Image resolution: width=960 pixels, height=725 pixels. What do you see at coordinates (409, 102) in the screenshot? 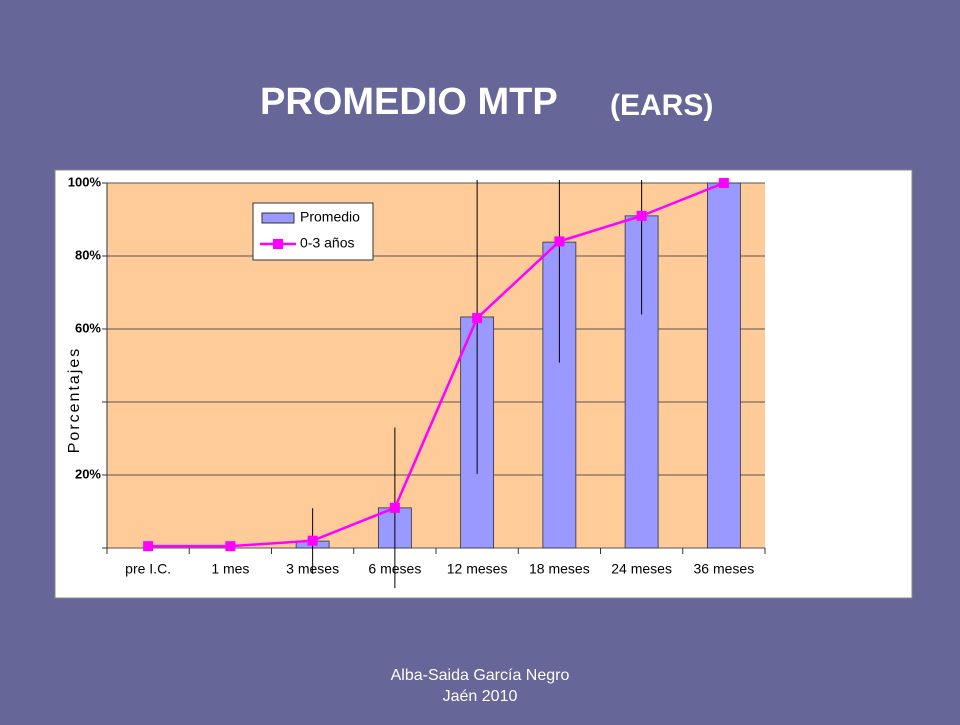
I see `title: PROMEDIO MTP` at bounding box center [409, 102].